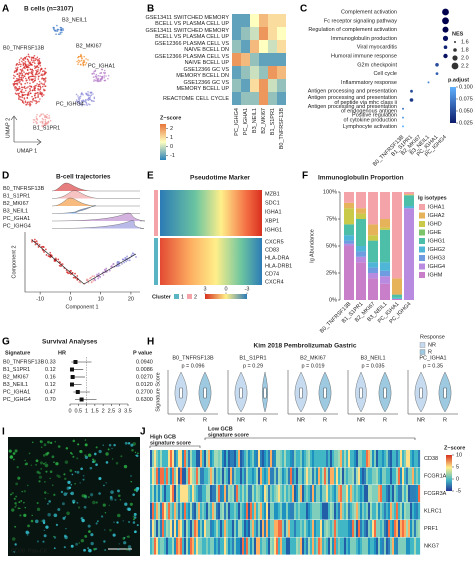  What do you see at coordinates (421, 420) in the screenshot?
I see `x-tick-label: NR` at bounding box center [421, 420].